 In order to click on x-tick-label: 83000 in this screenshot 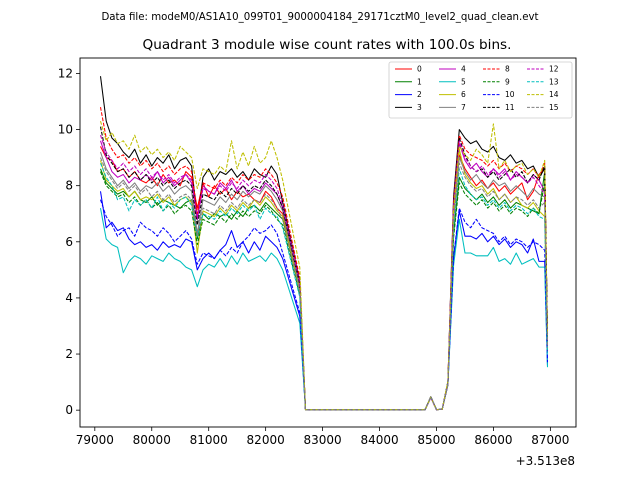, I will do `click(322, 440)`.